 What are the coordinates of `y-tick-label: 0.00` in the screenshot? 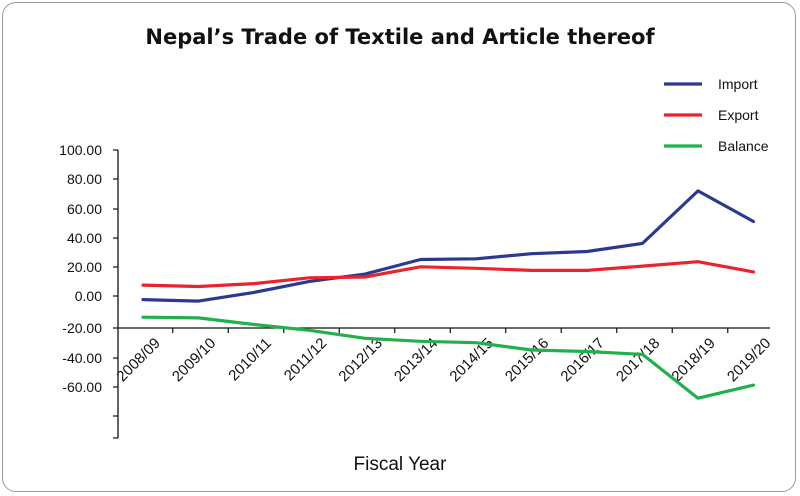 It's located at (88, 296).